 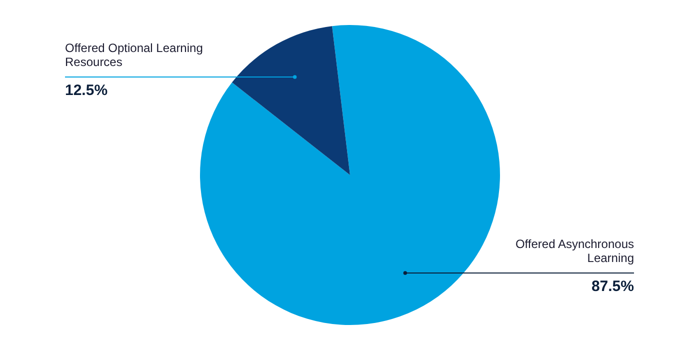 What do you see at coordinates (574, 251) in the screenshot?
I see `slice-label: Offered Asynchronous Learning` at bounding box center [574, 251].